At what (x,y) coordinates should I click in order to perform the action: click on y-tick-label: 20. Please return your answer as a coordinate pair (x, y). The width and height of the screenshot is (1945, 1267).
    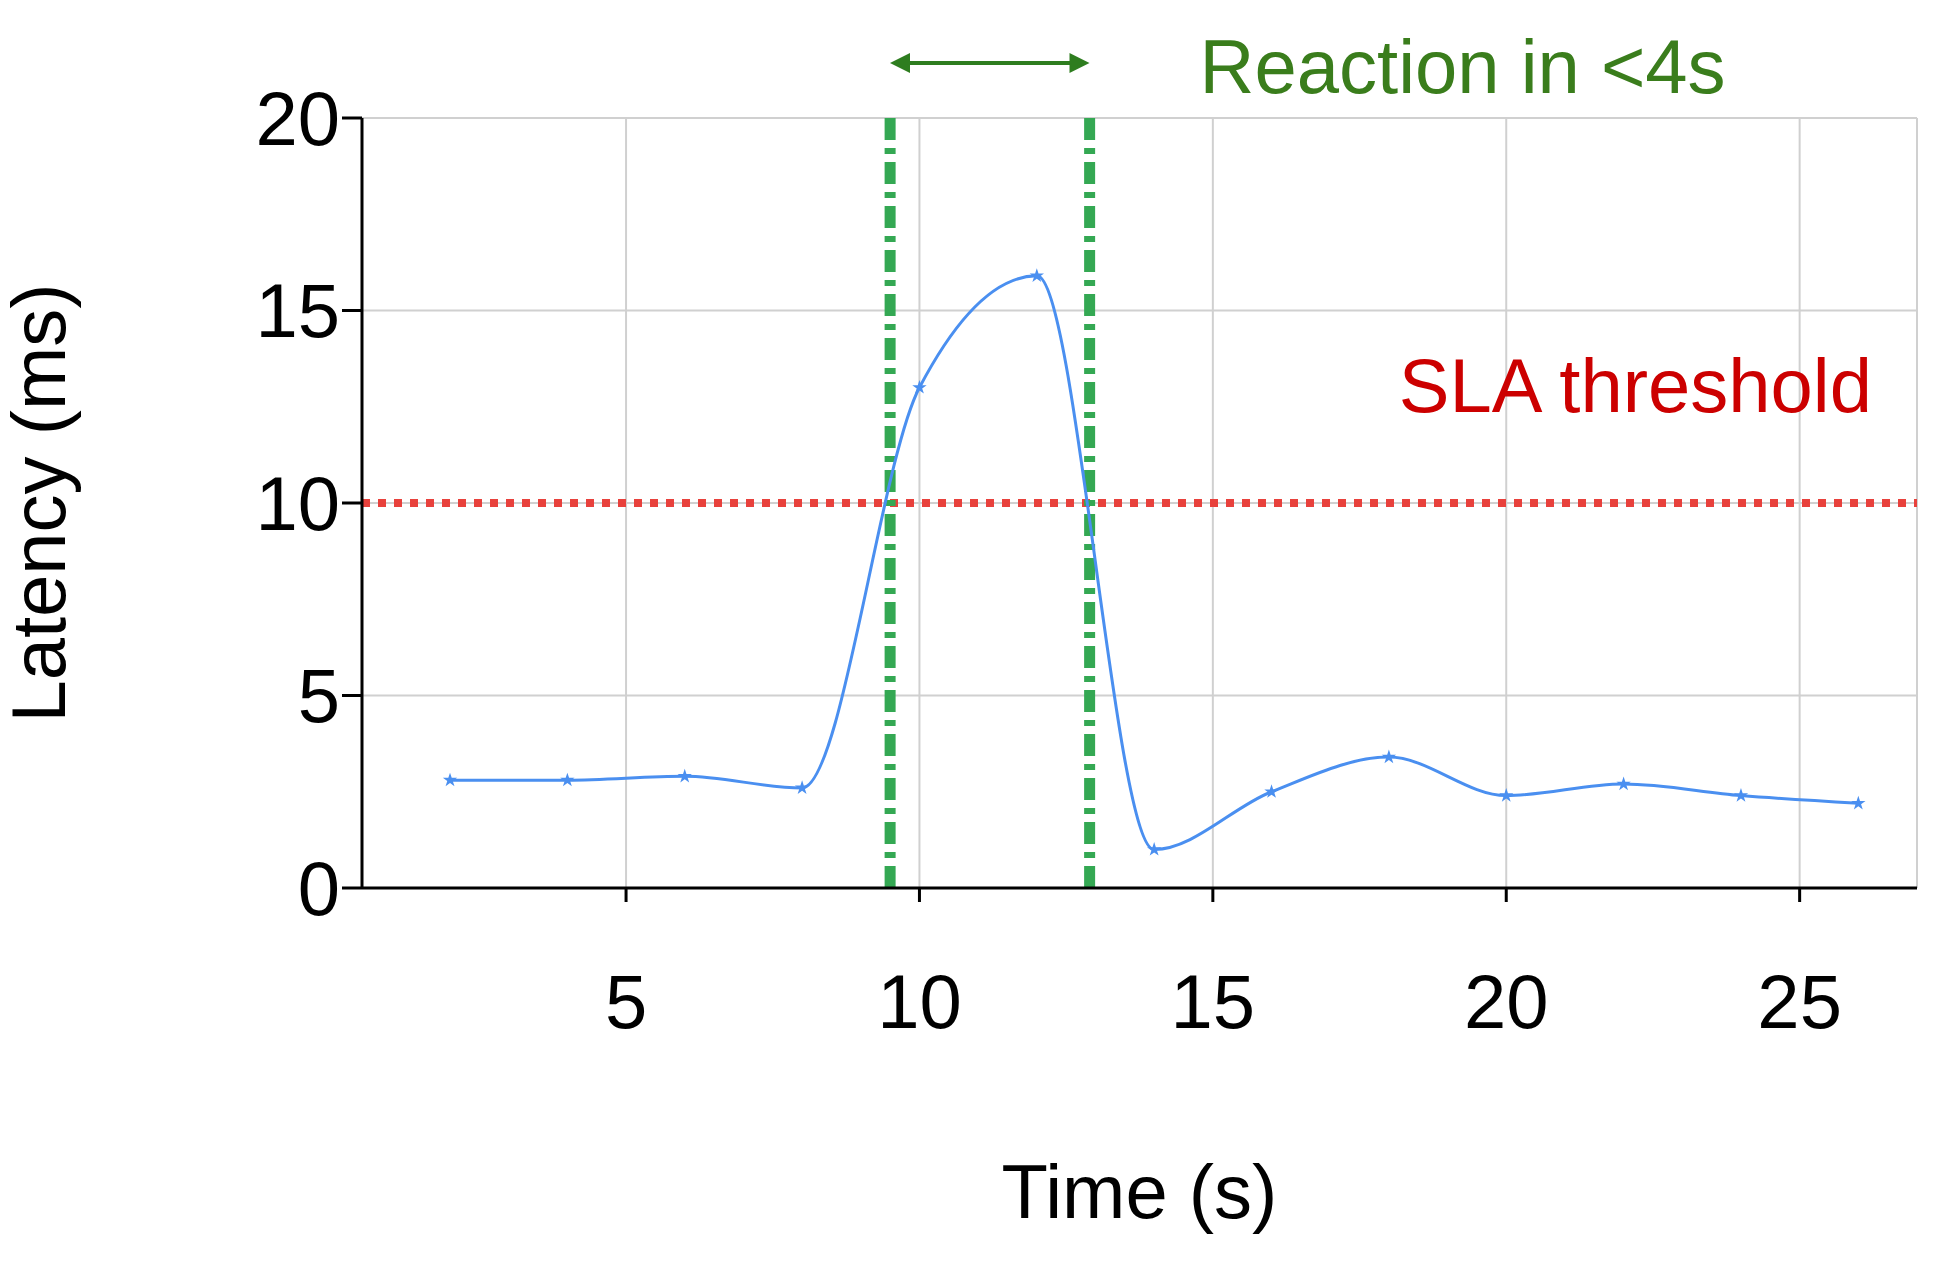
    Looking at the image, I should click on (297, 118).